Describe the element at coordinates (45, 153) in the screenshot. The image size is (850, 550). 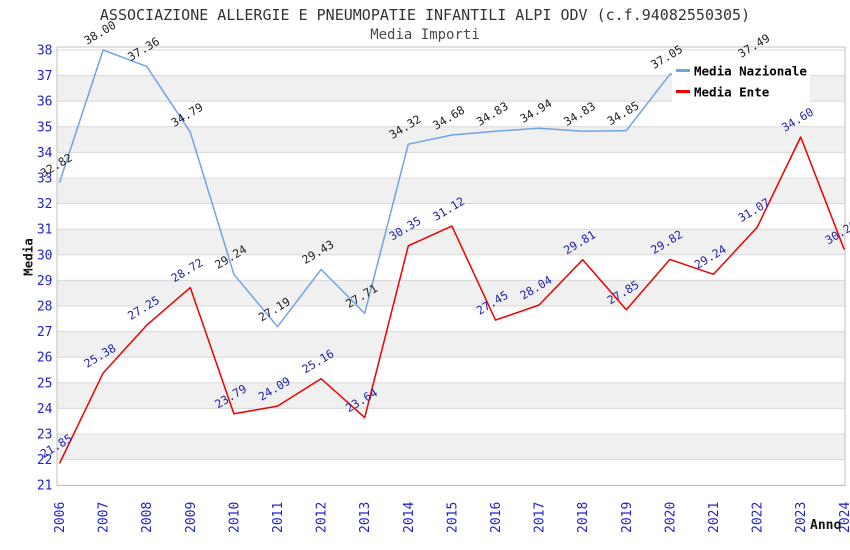
I see `y-tick-label: 34` at that location.